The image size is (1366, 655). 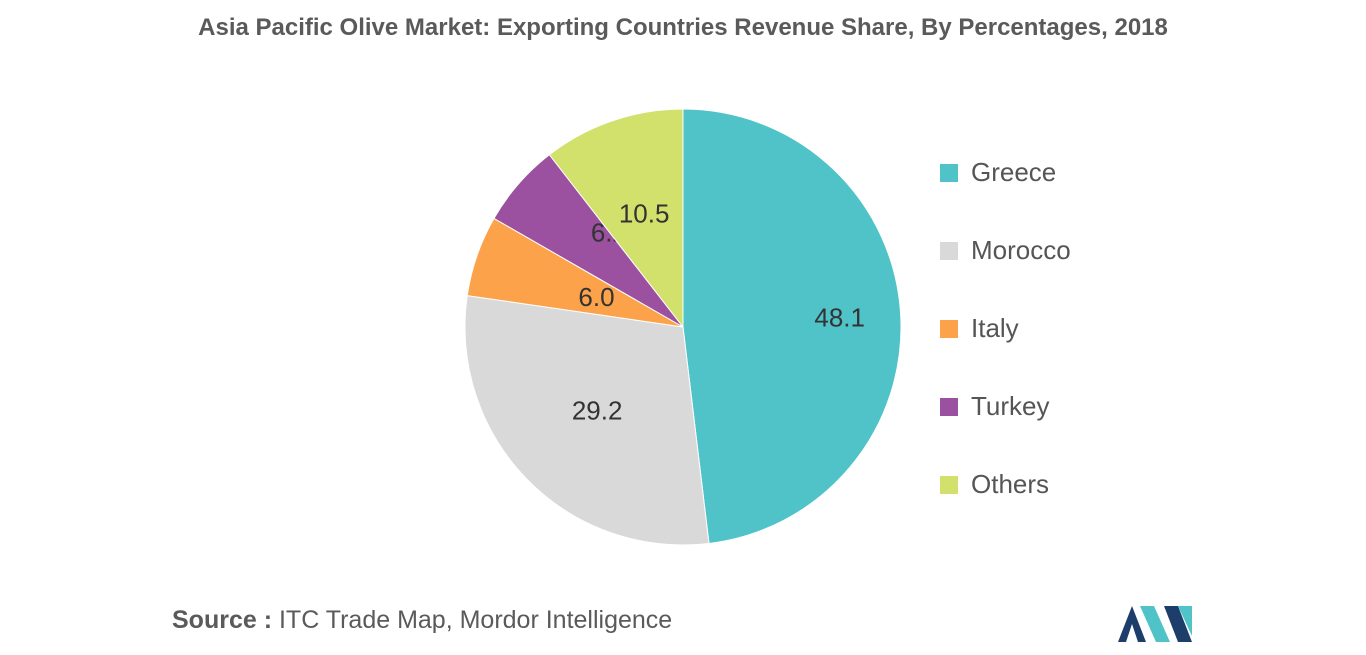 I want to click on data-label-morocco: 29.2, so click(x=597, y=411).